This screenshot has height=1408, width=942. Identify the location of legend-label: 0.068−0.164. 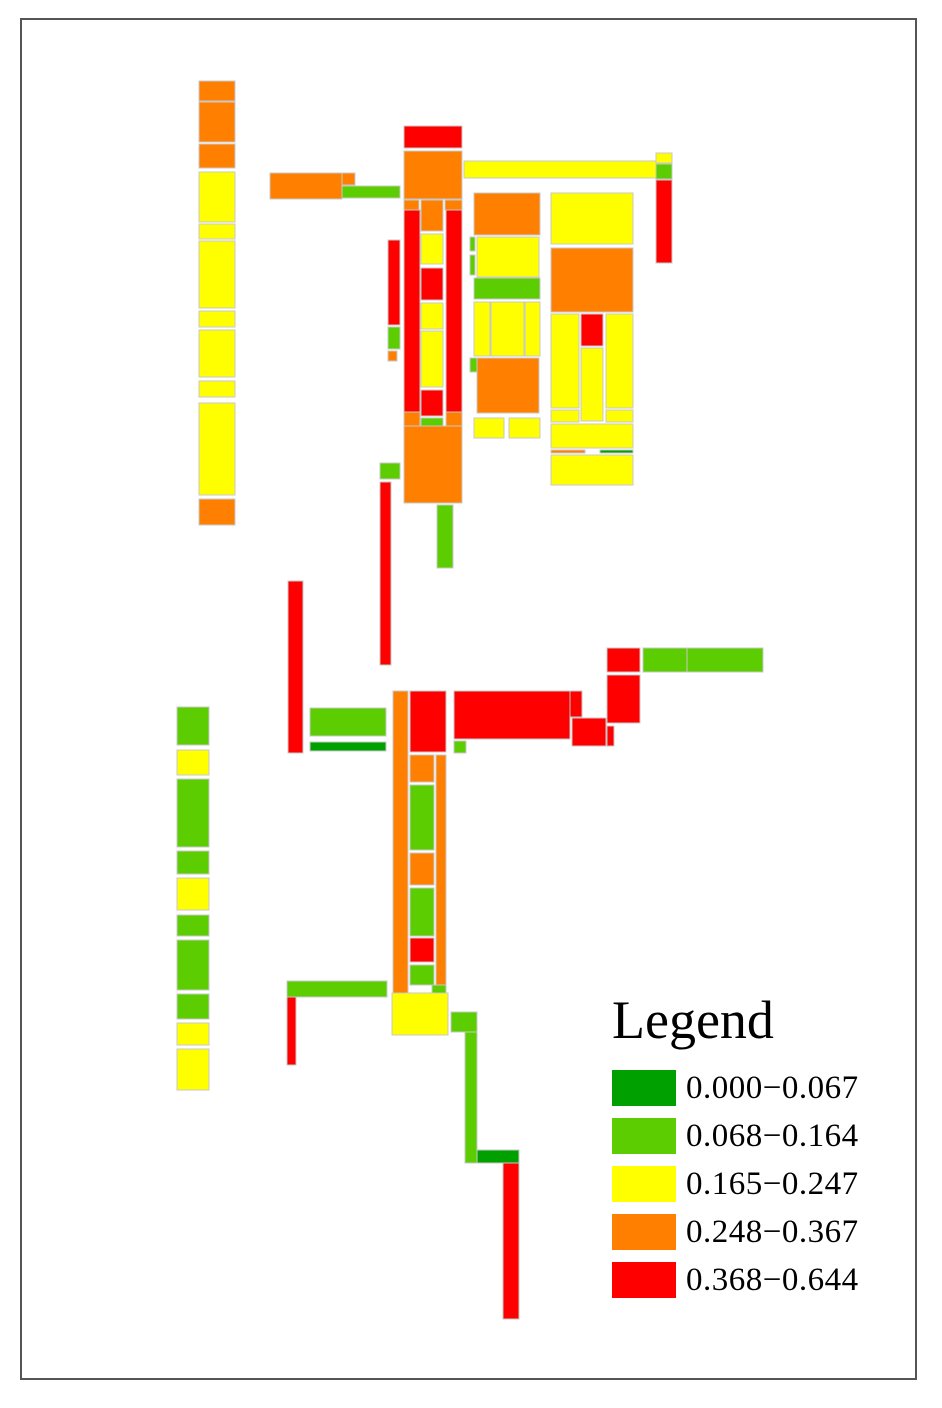
(772, 1135).